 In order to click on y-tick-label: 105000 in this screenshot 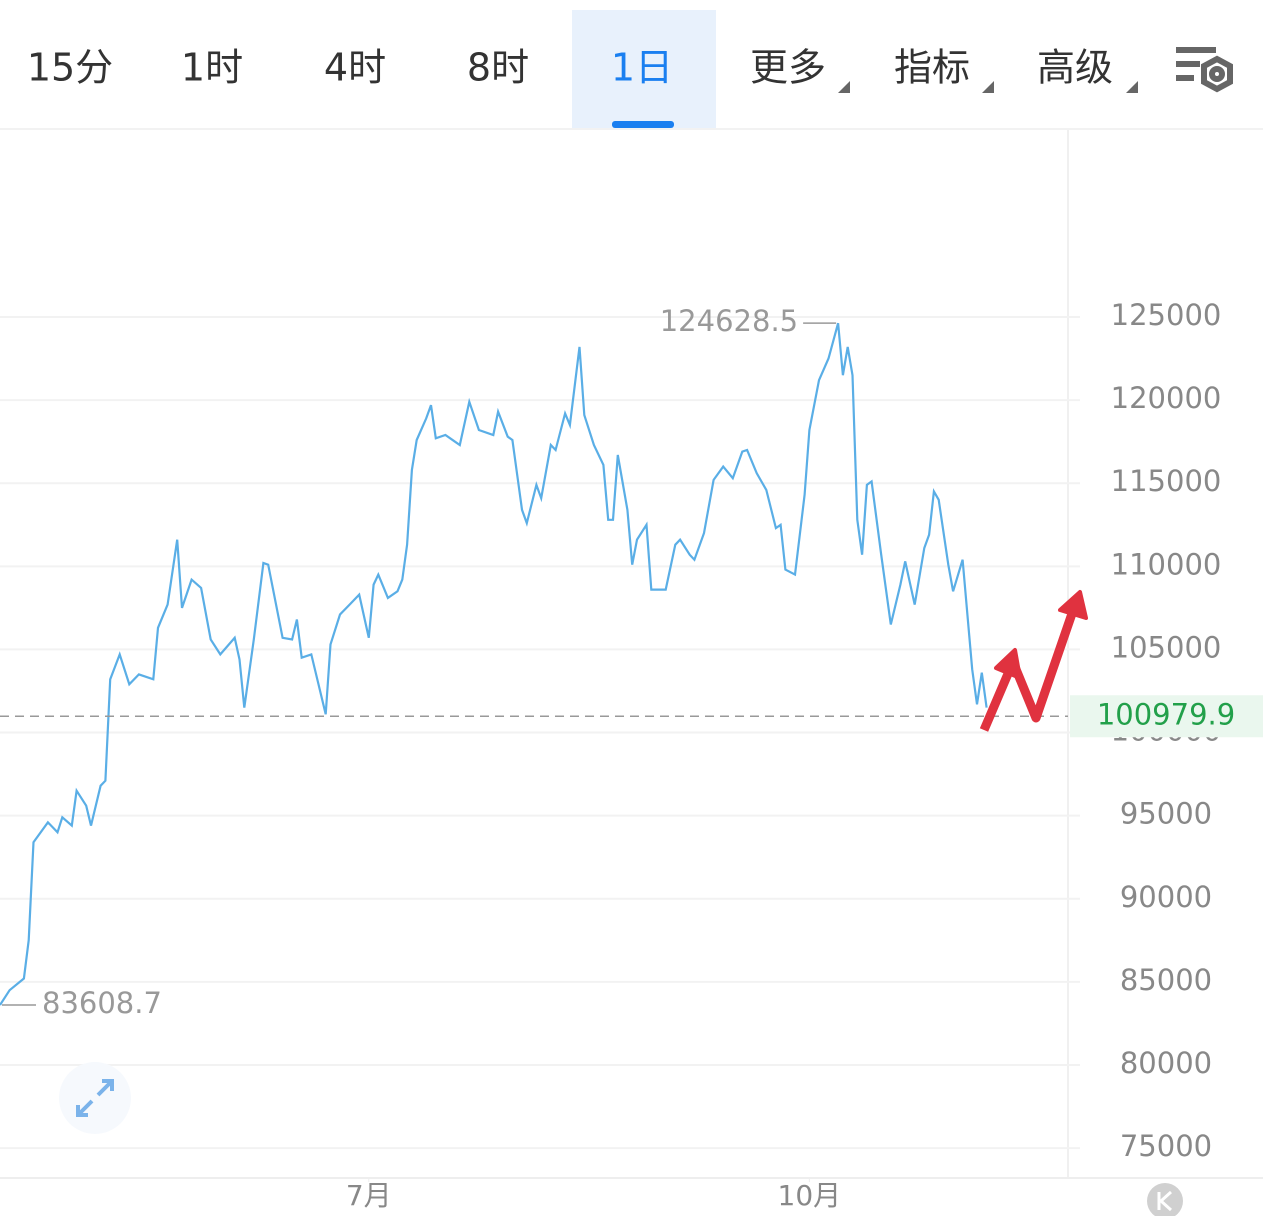, I will do `click(1166, 647)`.